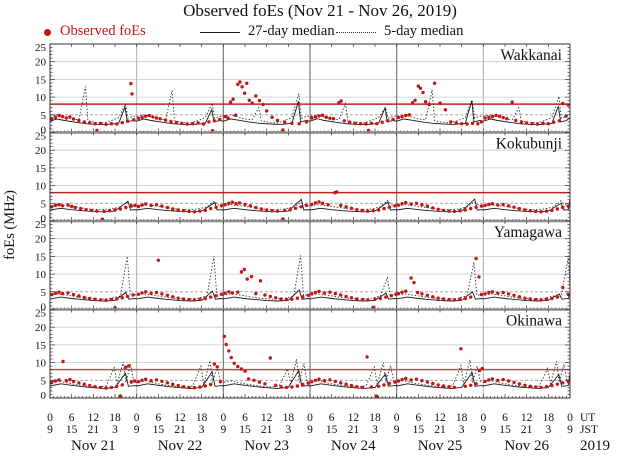 The height and width of the screenshot is (457, 640). I want to click on y-axis-title: foEs (MHz), so click(10, 225).